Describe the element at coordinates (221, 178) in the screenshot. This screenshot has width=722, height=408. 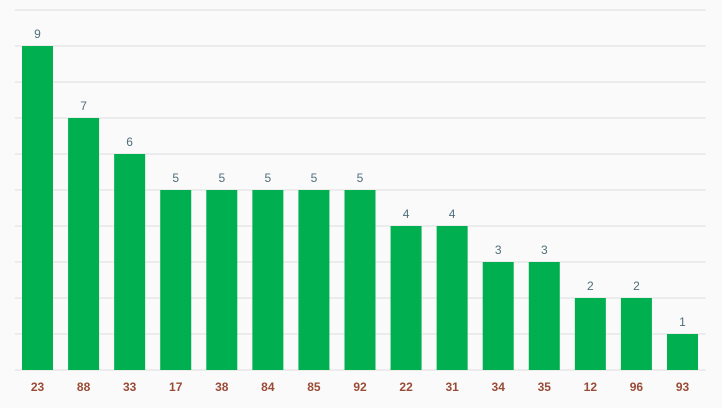
I see `value-label-38: 5` at that location.